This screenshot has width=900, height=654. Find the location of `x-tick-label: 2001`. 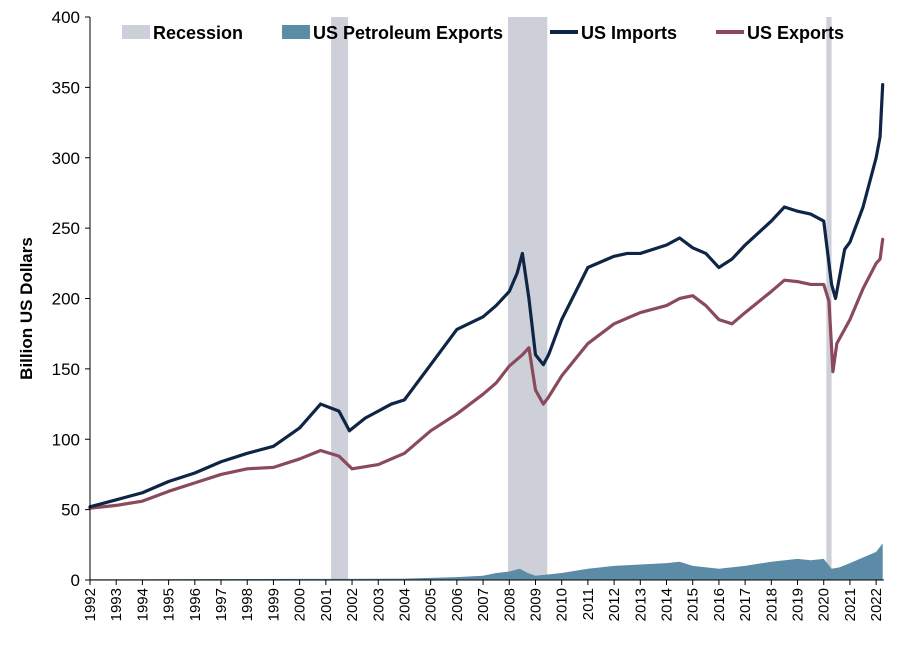

x-tick-label: 2001 is located at coordinates (326, 604).